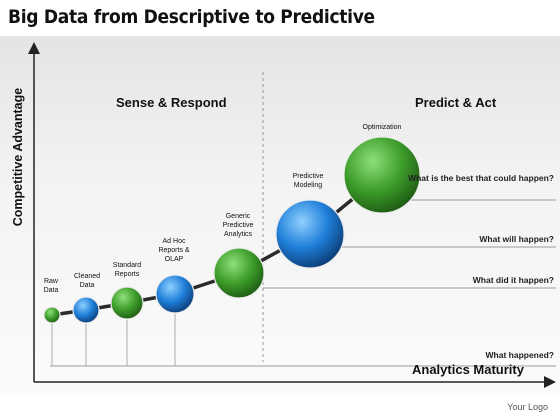  What do you see at coordinates (481, 178) in the screenshot?
I see `question-best: What is the best that could happen?` at bounding box center [481, 178].